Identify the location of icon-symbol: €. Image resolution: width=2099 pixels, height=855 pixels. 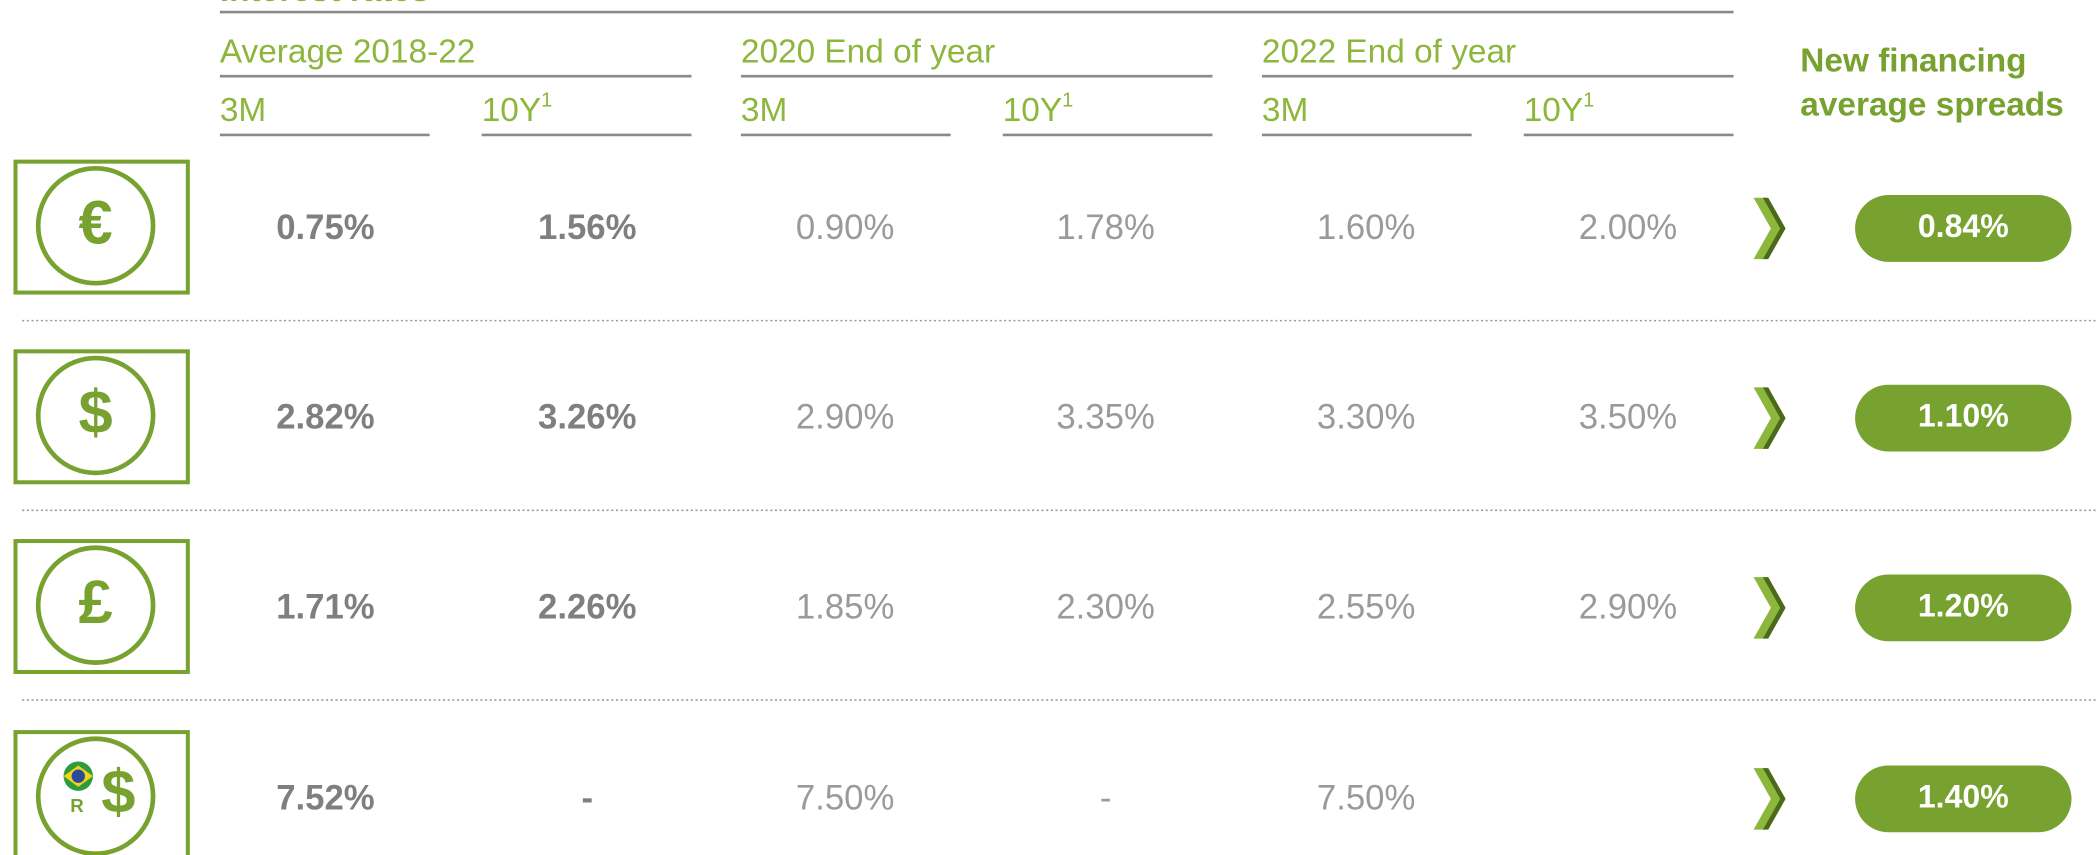
(96, 222).